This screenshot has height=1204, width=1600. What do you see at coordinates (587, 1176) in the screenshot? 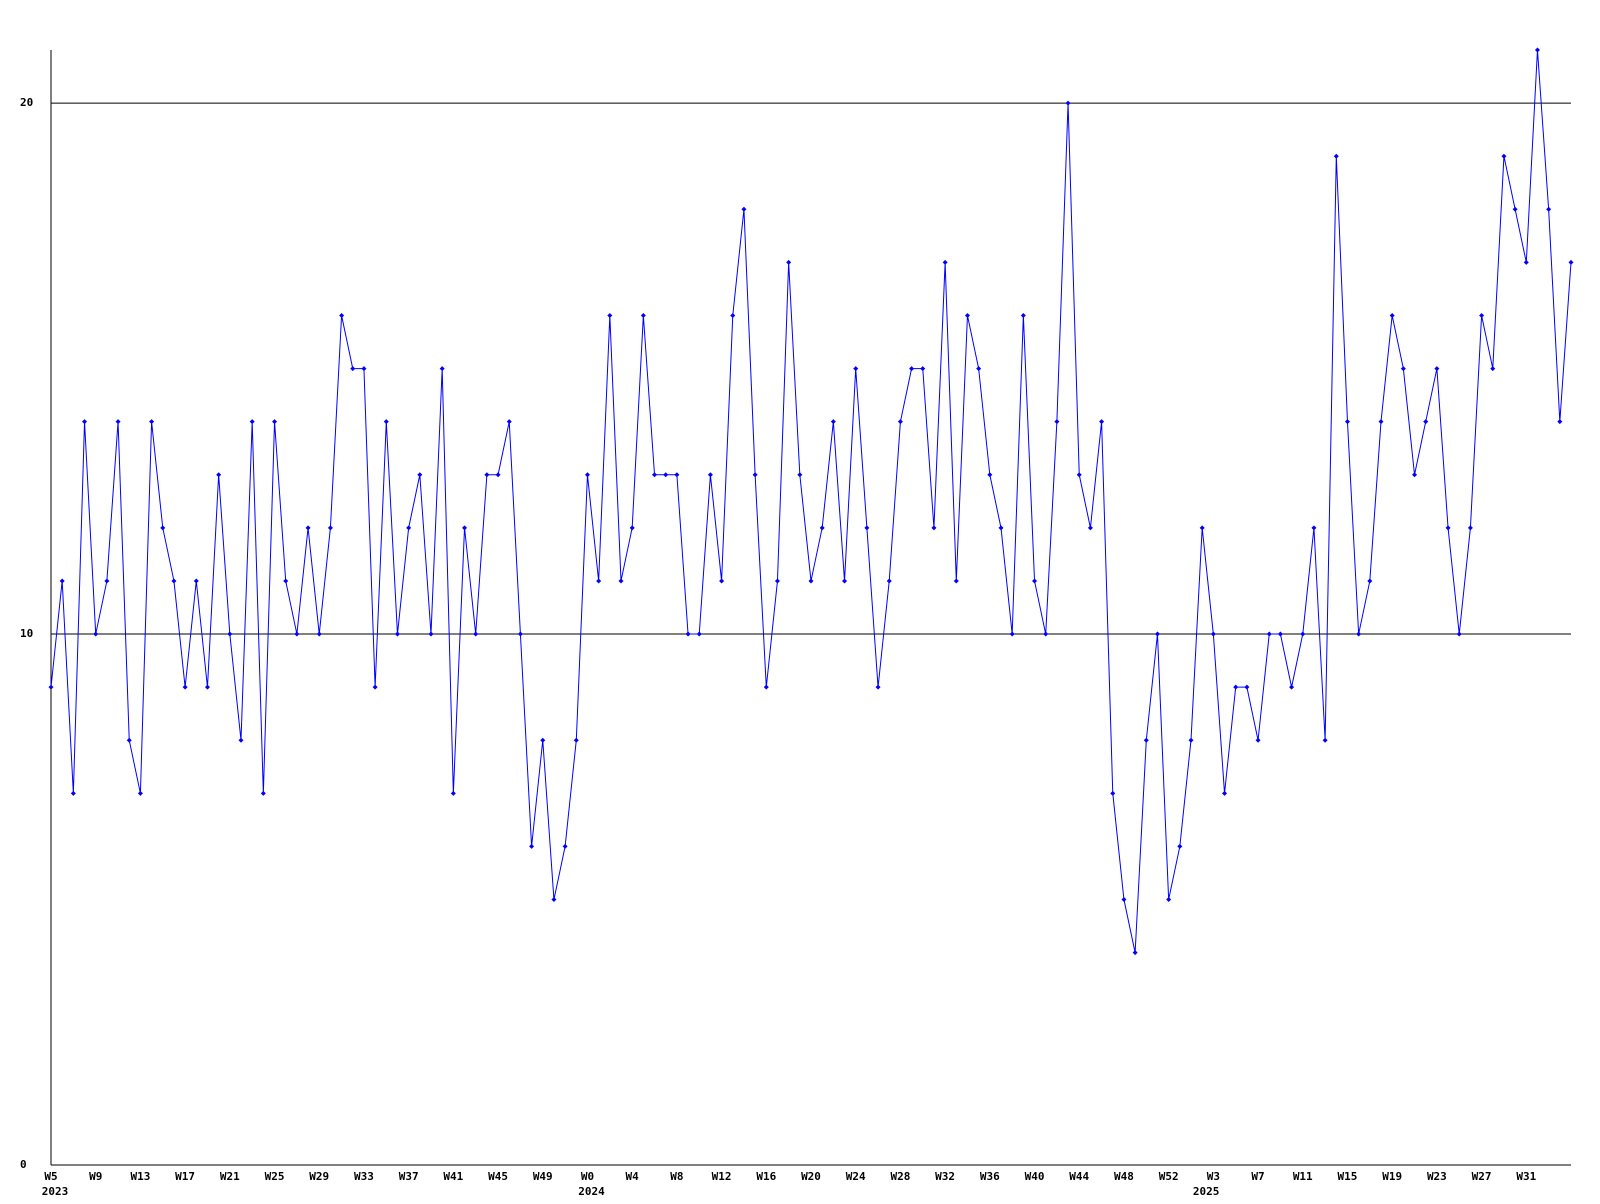
I see `x-tick-label: W0` at bounding box center [587, 1176].